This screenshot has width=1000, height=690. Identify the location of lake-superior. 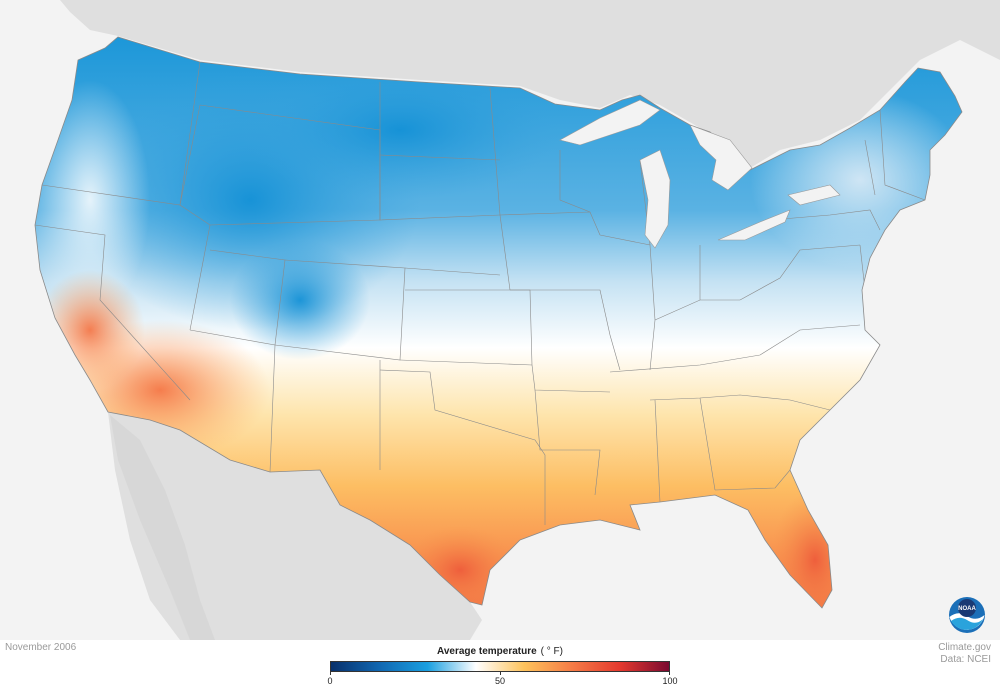
(610, 122).